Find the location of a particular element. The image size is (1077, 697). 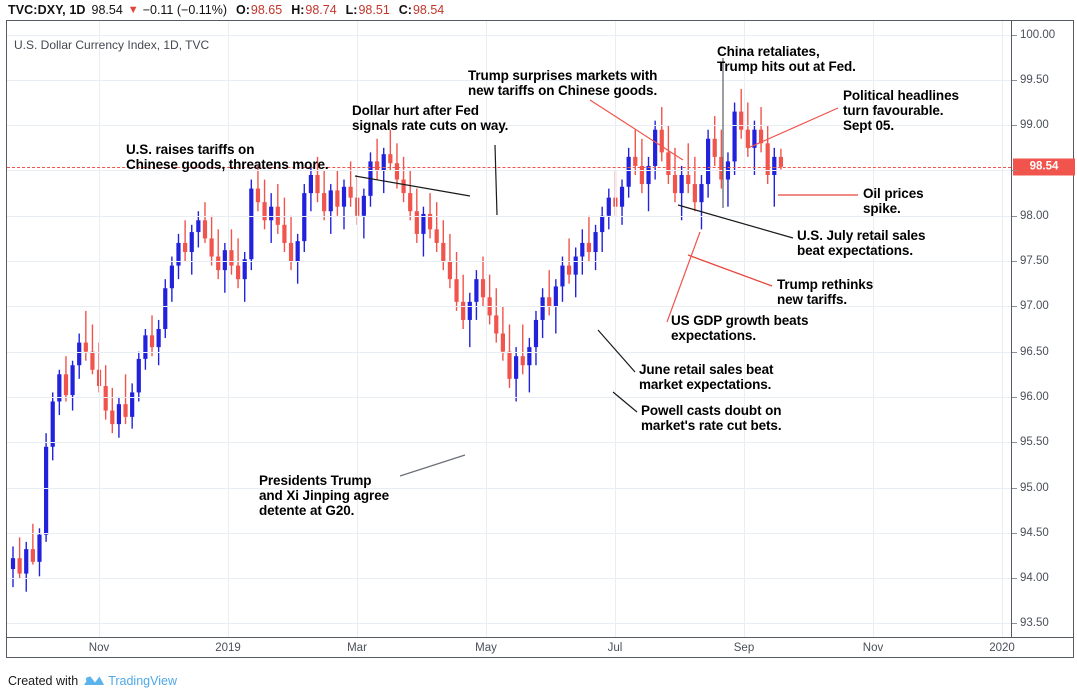

price-tick-label: 98.00 is located at coordinates (1034, 215).